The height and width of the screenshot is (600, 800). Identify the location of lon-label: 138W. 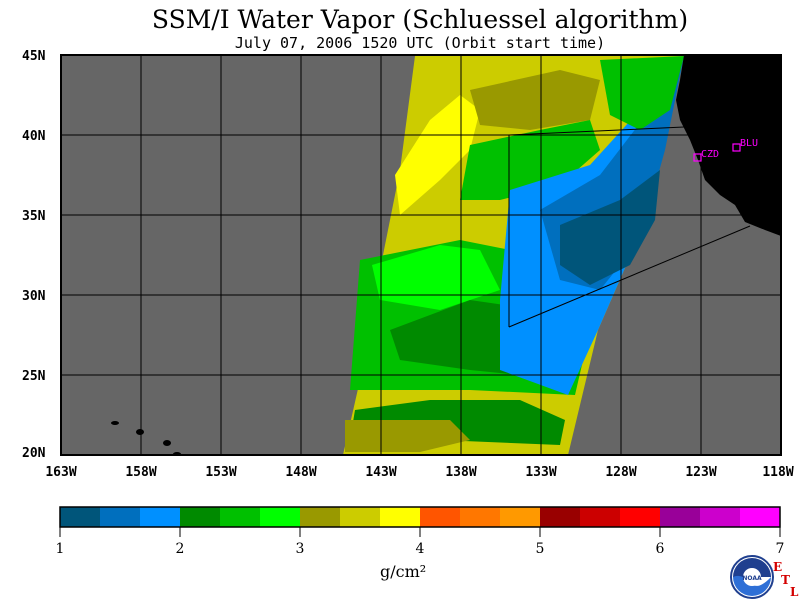
(460, 472).